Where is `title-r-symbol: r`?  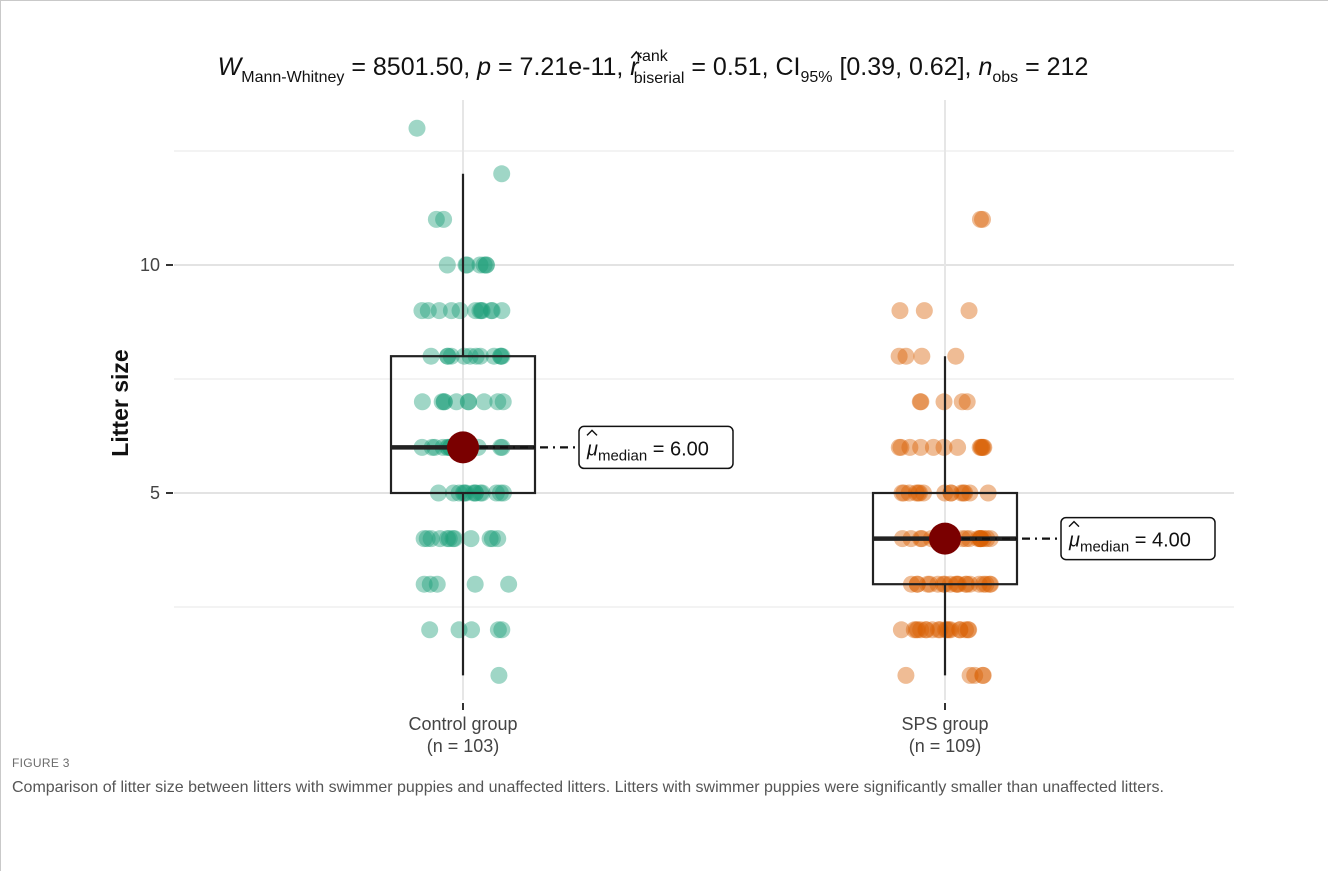 title-r-symbol: r is located at coordinates (635, 67).